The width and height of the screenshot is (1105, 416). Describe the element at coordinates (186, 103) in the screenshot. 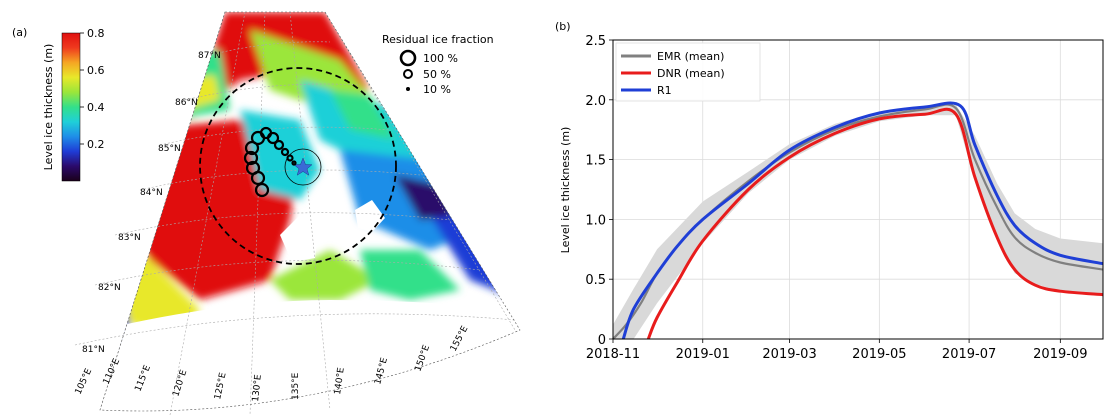

I see `lat-label-86: 86°N` at that location.